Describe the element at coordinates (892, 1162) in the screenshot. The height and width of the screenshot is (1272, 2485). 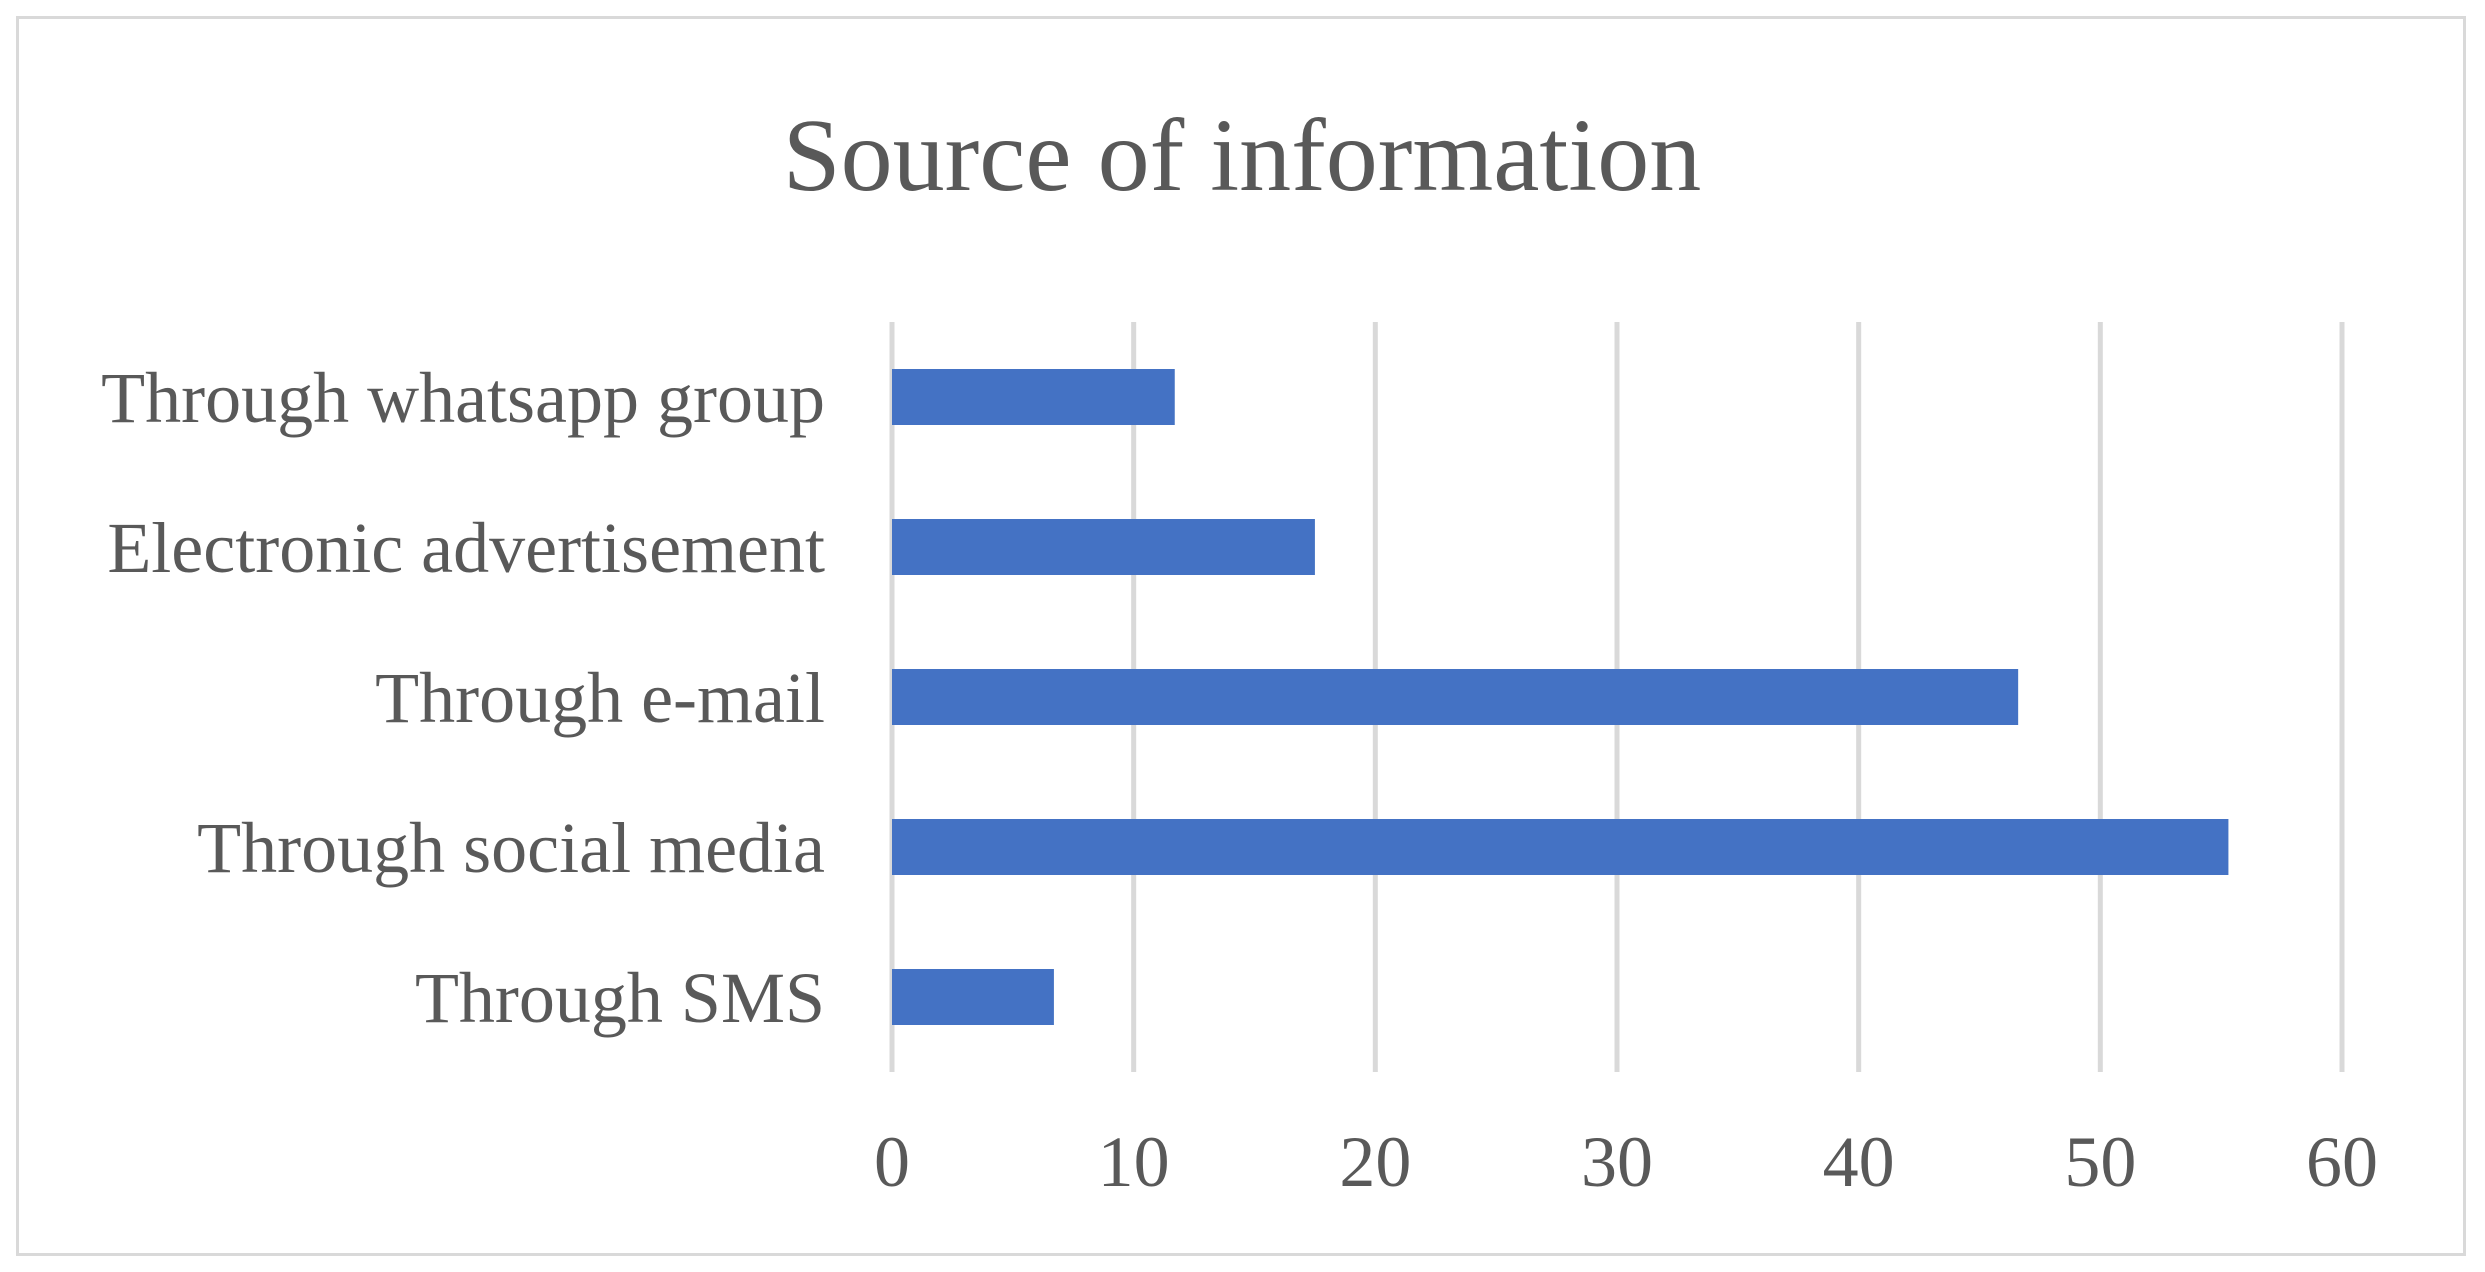
I see `x-tick-label: 0` at that location.